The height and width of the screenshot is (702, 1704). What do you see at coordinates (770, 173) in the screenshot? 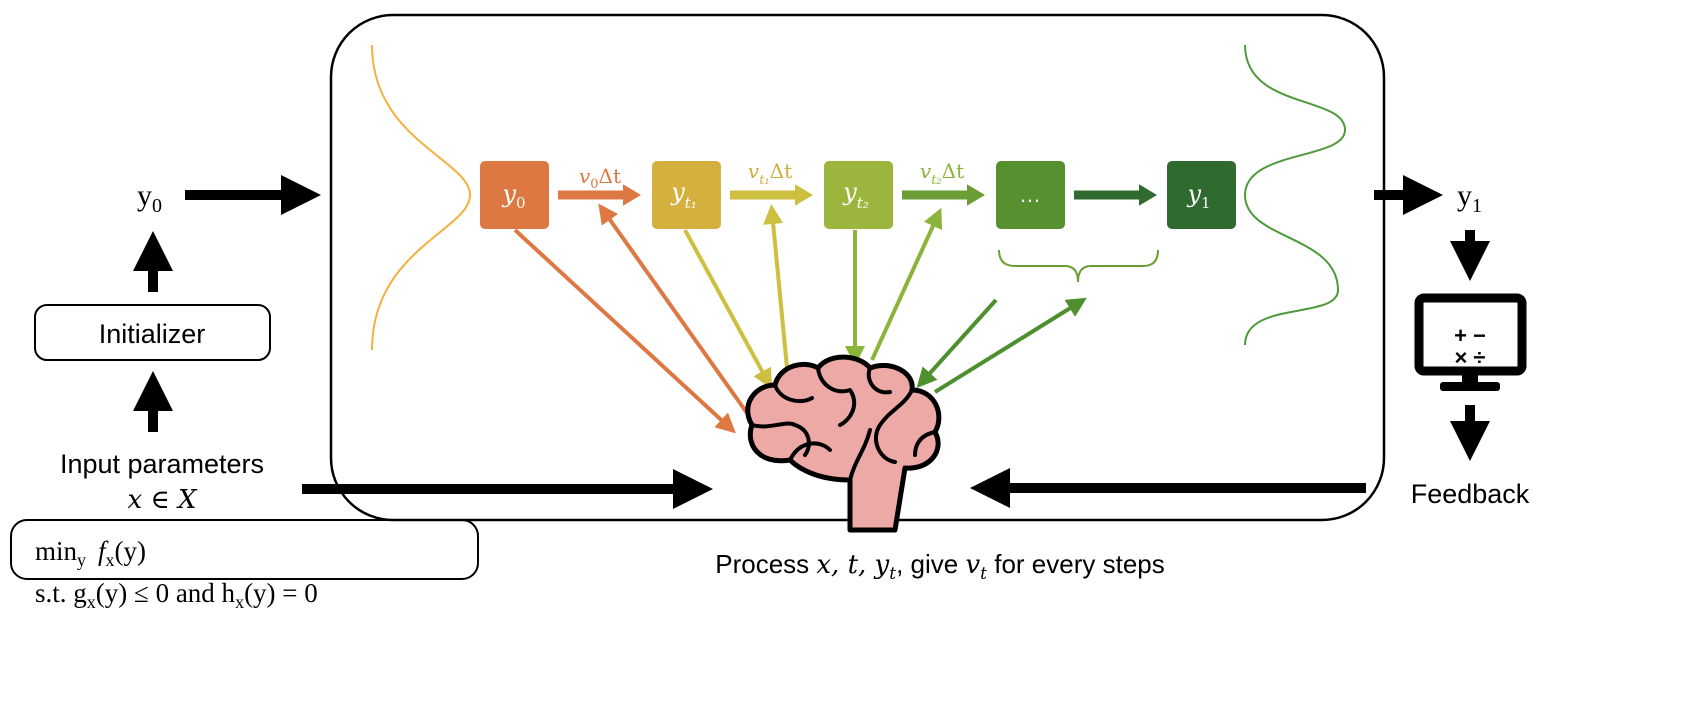
I see `step-label-1: vt₁Δt` at bounding box center [770, 173].